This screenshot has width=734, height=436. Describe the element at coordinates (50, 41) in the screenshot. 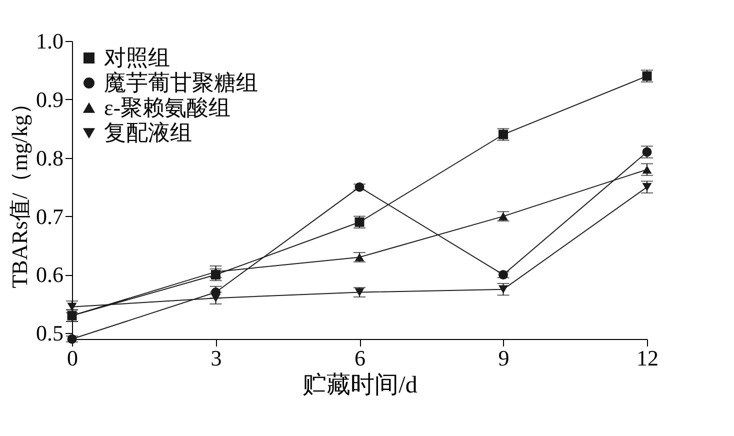

I see `y-tick-label: 1.0` at that location.